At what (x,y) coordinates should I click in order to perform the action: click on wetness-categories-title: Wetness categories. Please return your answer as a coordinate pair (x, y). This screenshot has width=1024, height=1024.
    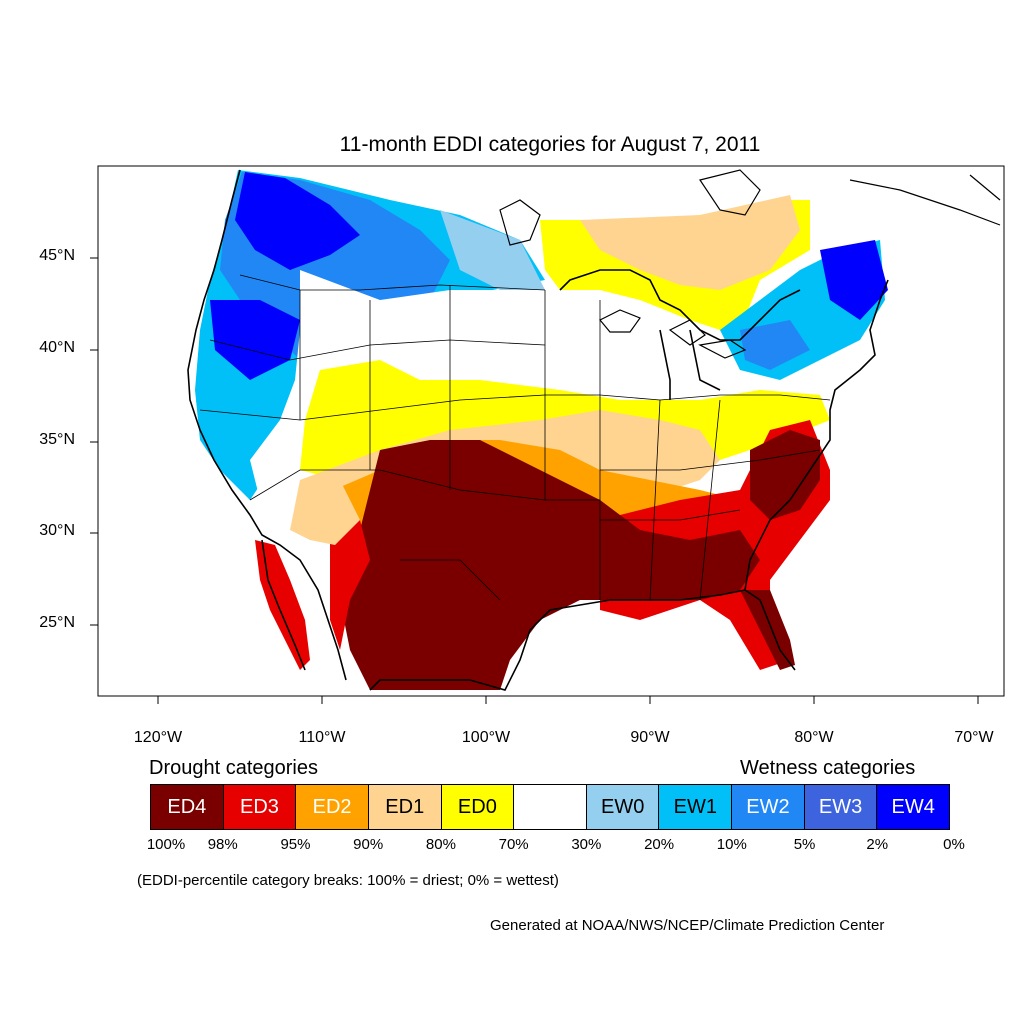
    Looking at the image, I should click on (828, 768).